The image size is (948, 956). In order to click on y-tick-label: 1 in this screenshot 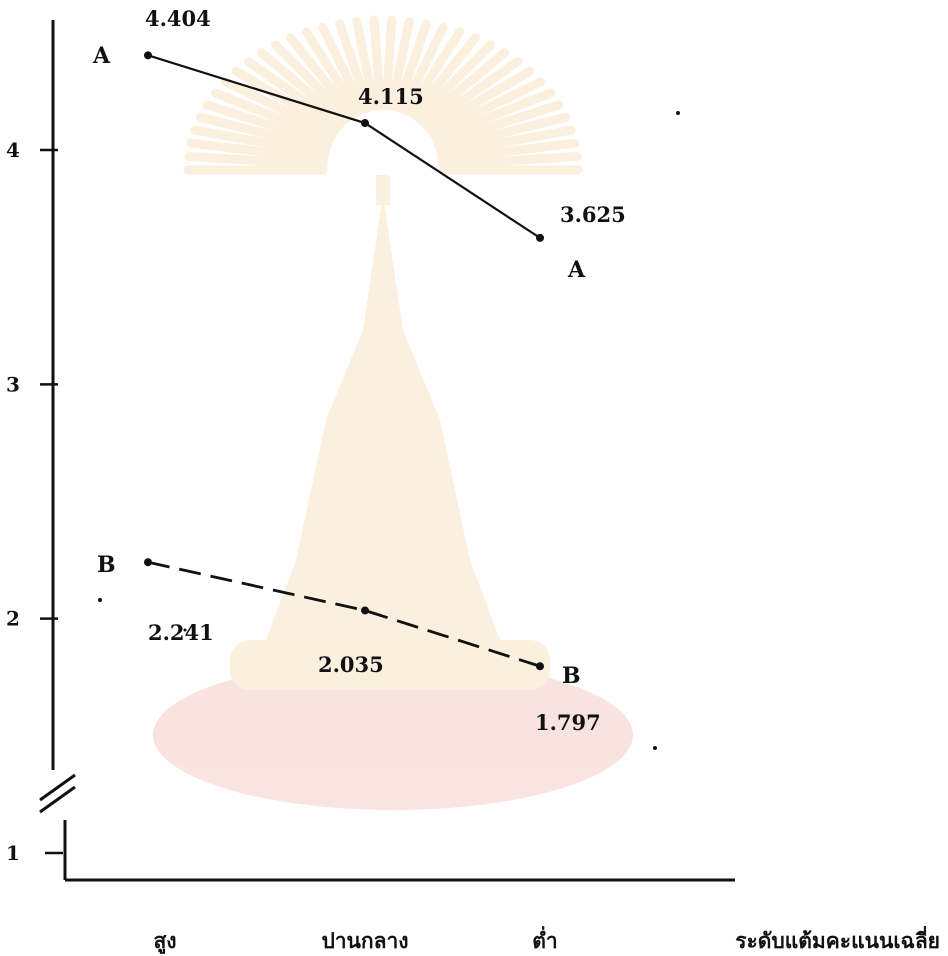, I will do `click(13, 853)`.